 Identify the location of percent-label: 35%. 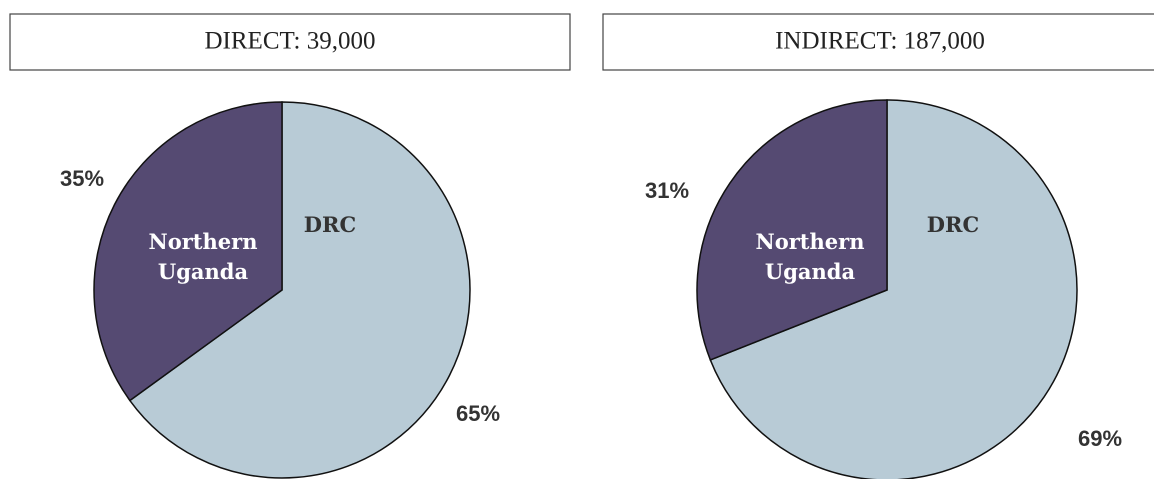
(82, 178).